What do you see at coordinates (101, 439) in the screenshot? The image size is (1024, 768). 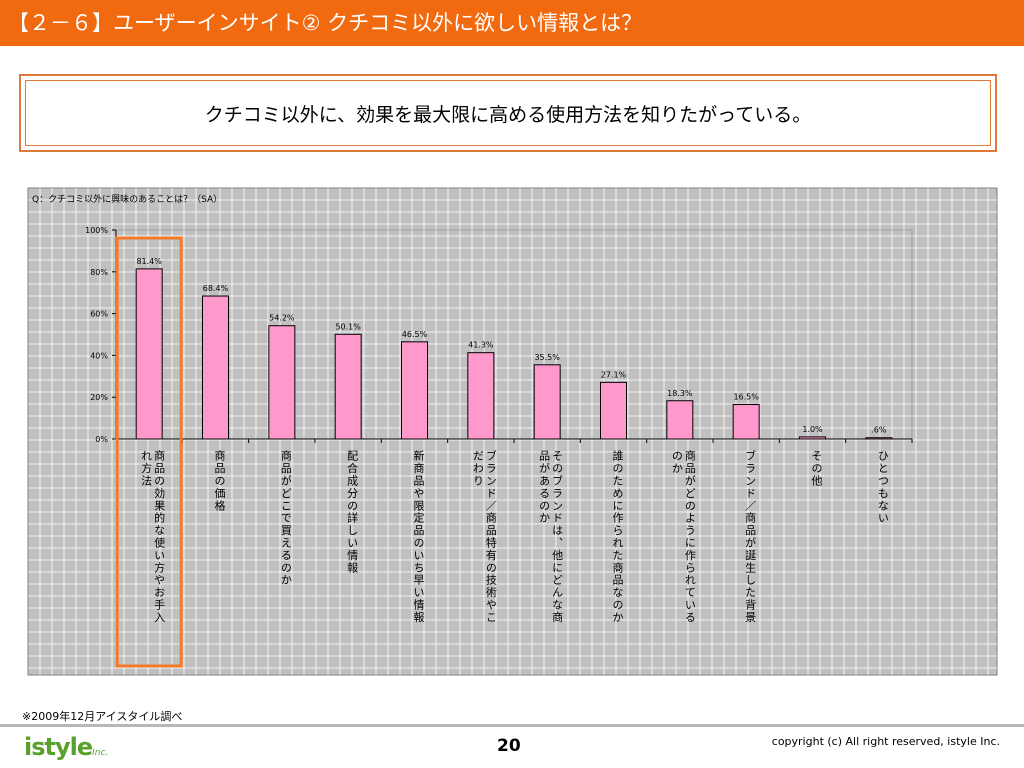 I see `y-tick-label: 0%` at bounding box center [101, 439].